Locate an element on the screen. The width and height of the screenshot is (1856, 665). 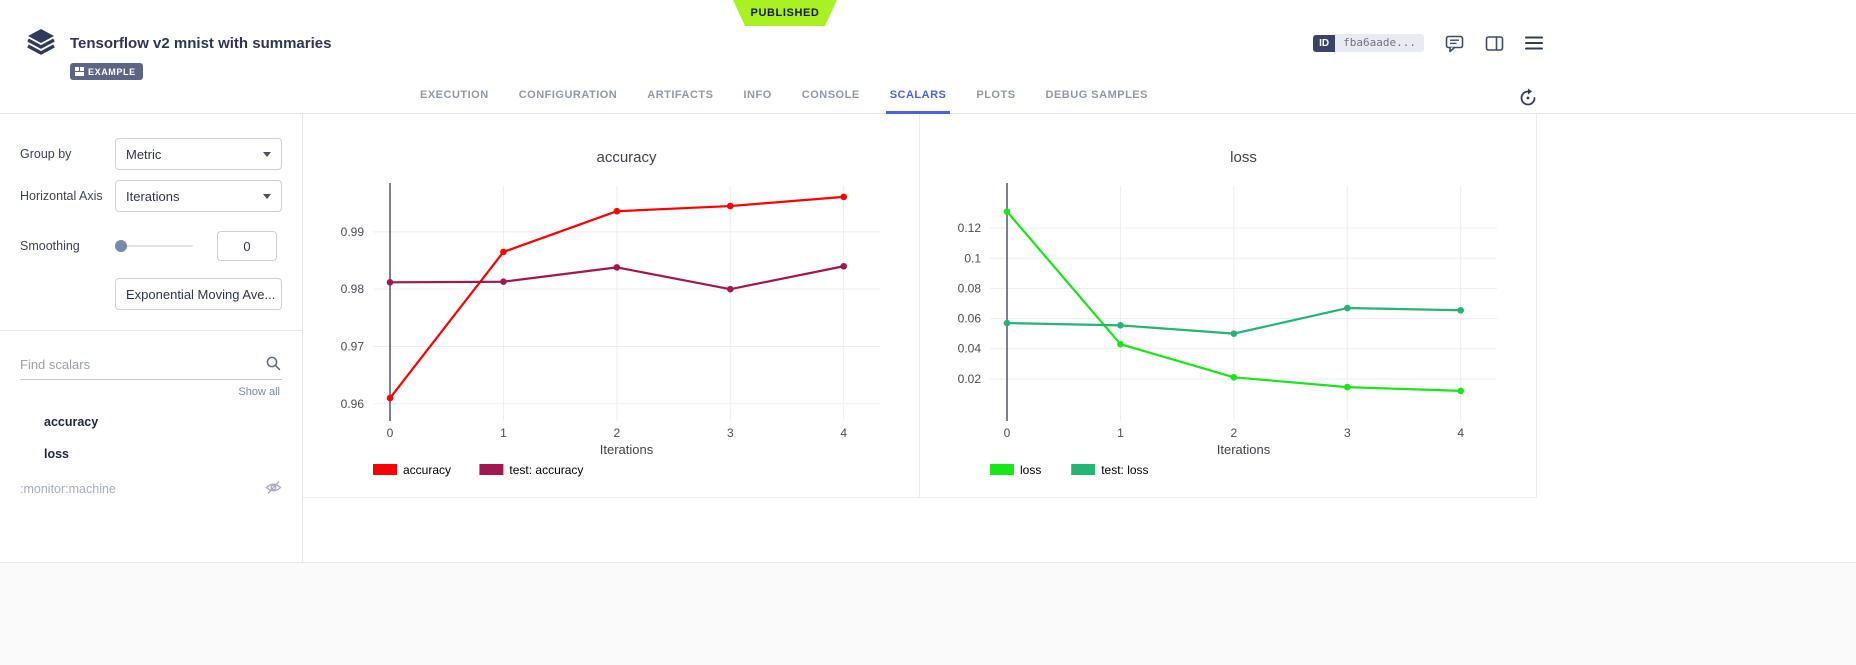
tab-scalars: SCALARS is located at coordinates (918, 100).